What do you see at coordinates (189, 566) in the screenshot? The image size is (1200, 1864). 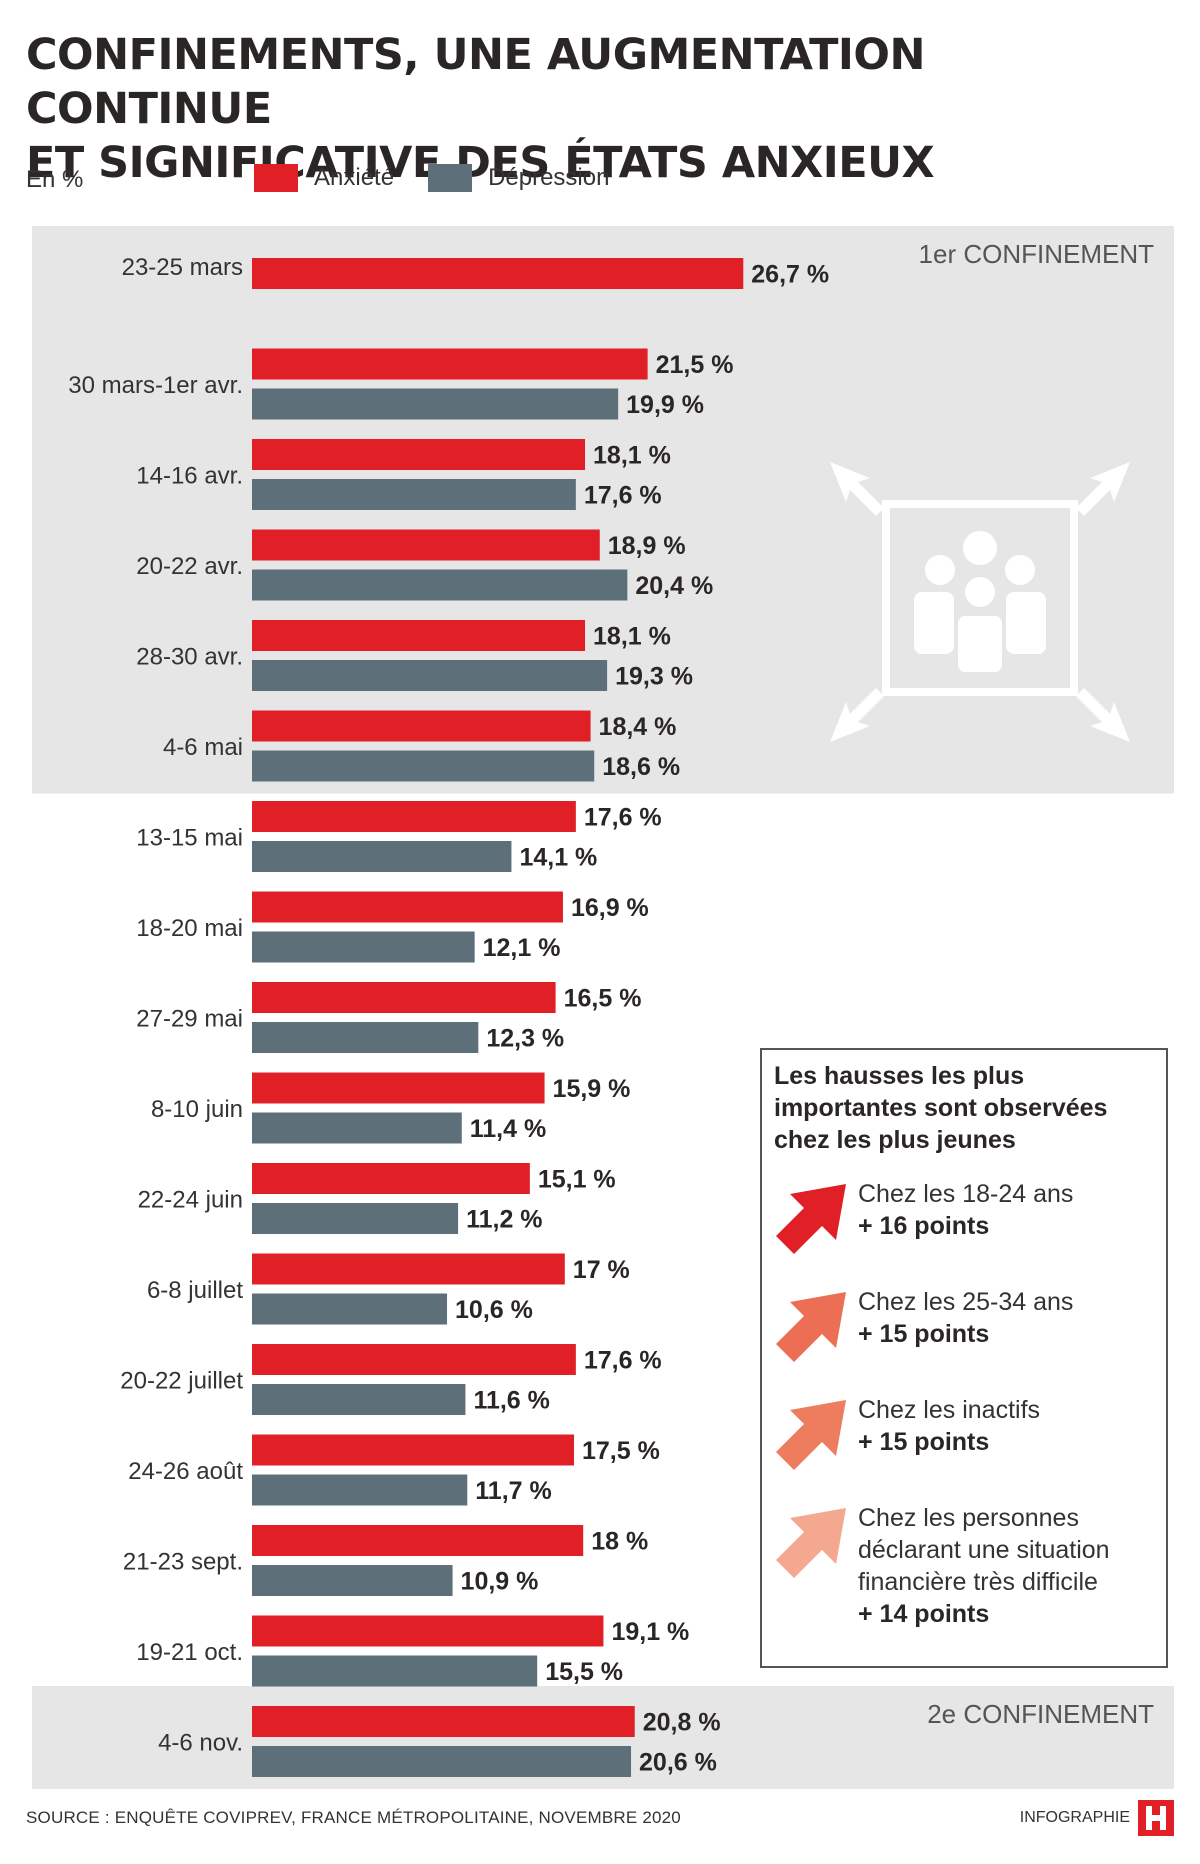 I see `category-label: 20-22 avr.` at bounding box center [189, 566].